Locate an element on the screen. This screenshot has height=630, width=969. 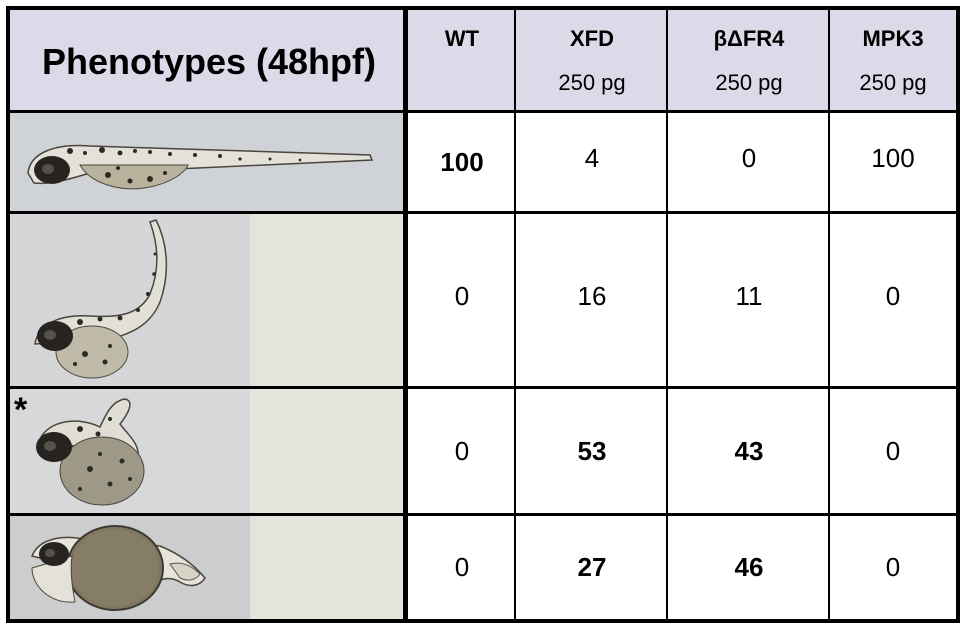
column-name: XFD is located at coordinates (592, 38).